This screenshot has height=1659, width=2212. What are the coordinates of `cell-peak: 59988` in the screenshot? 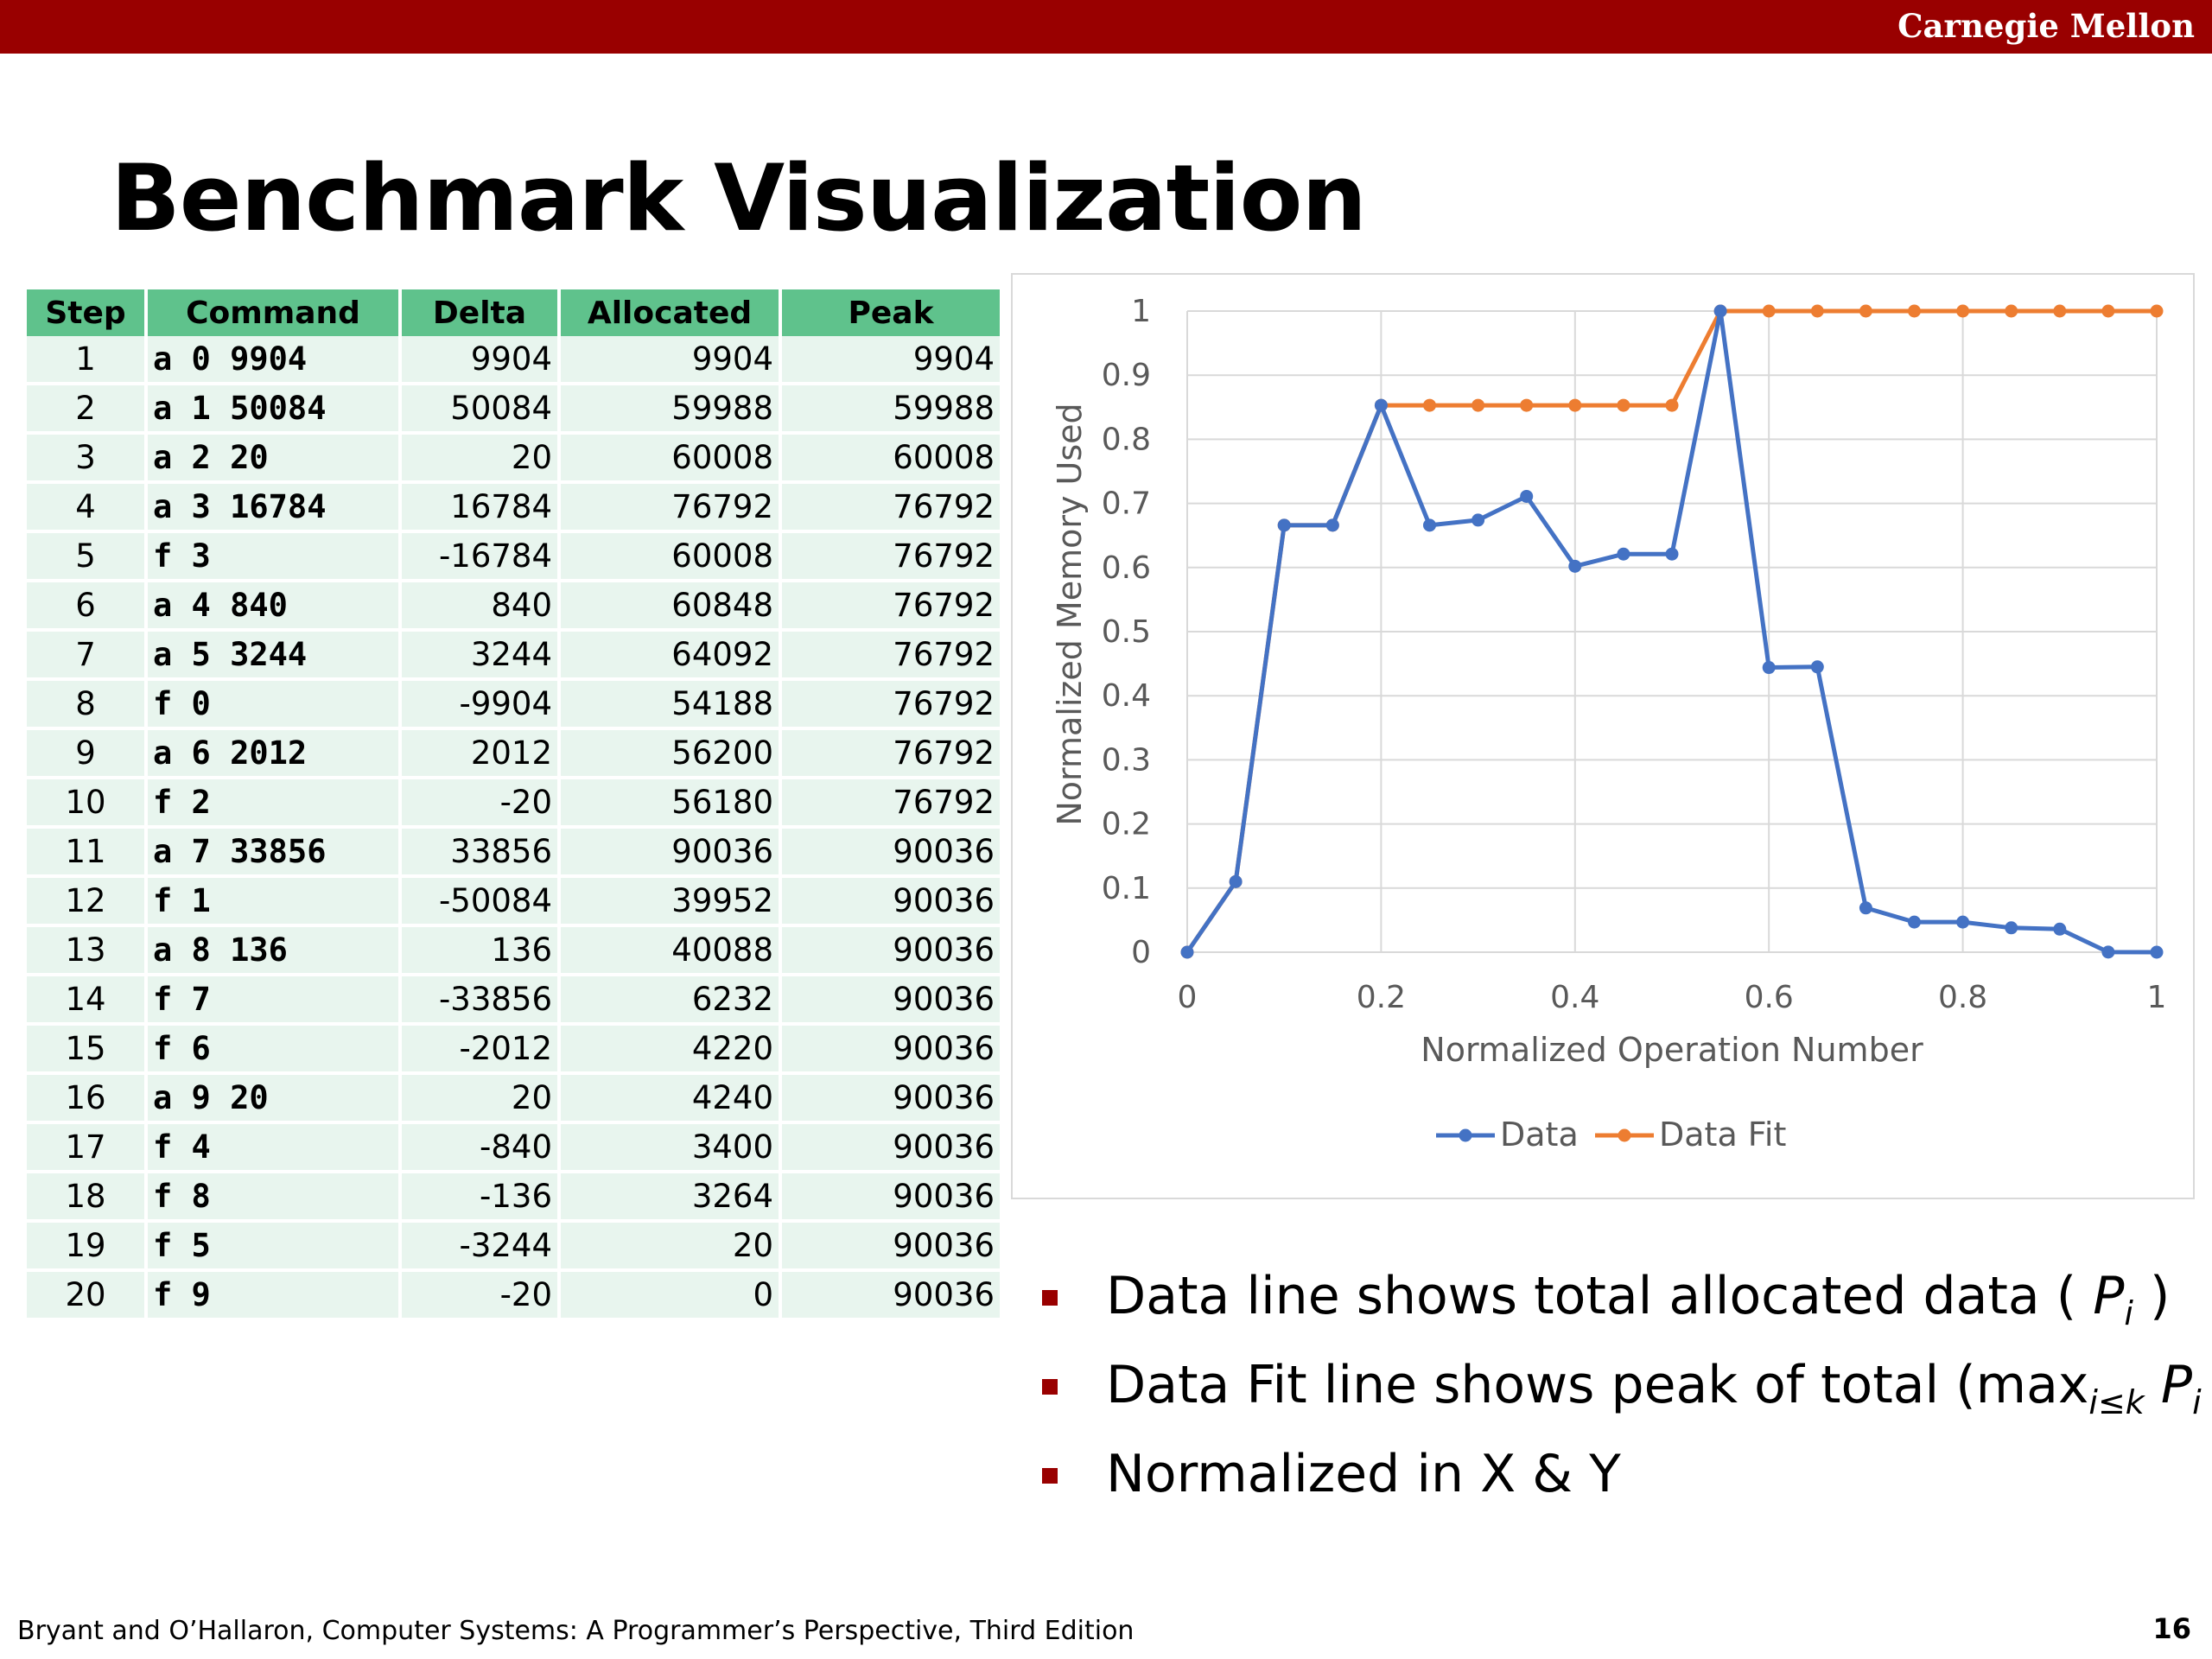 It's located at (891, 410).